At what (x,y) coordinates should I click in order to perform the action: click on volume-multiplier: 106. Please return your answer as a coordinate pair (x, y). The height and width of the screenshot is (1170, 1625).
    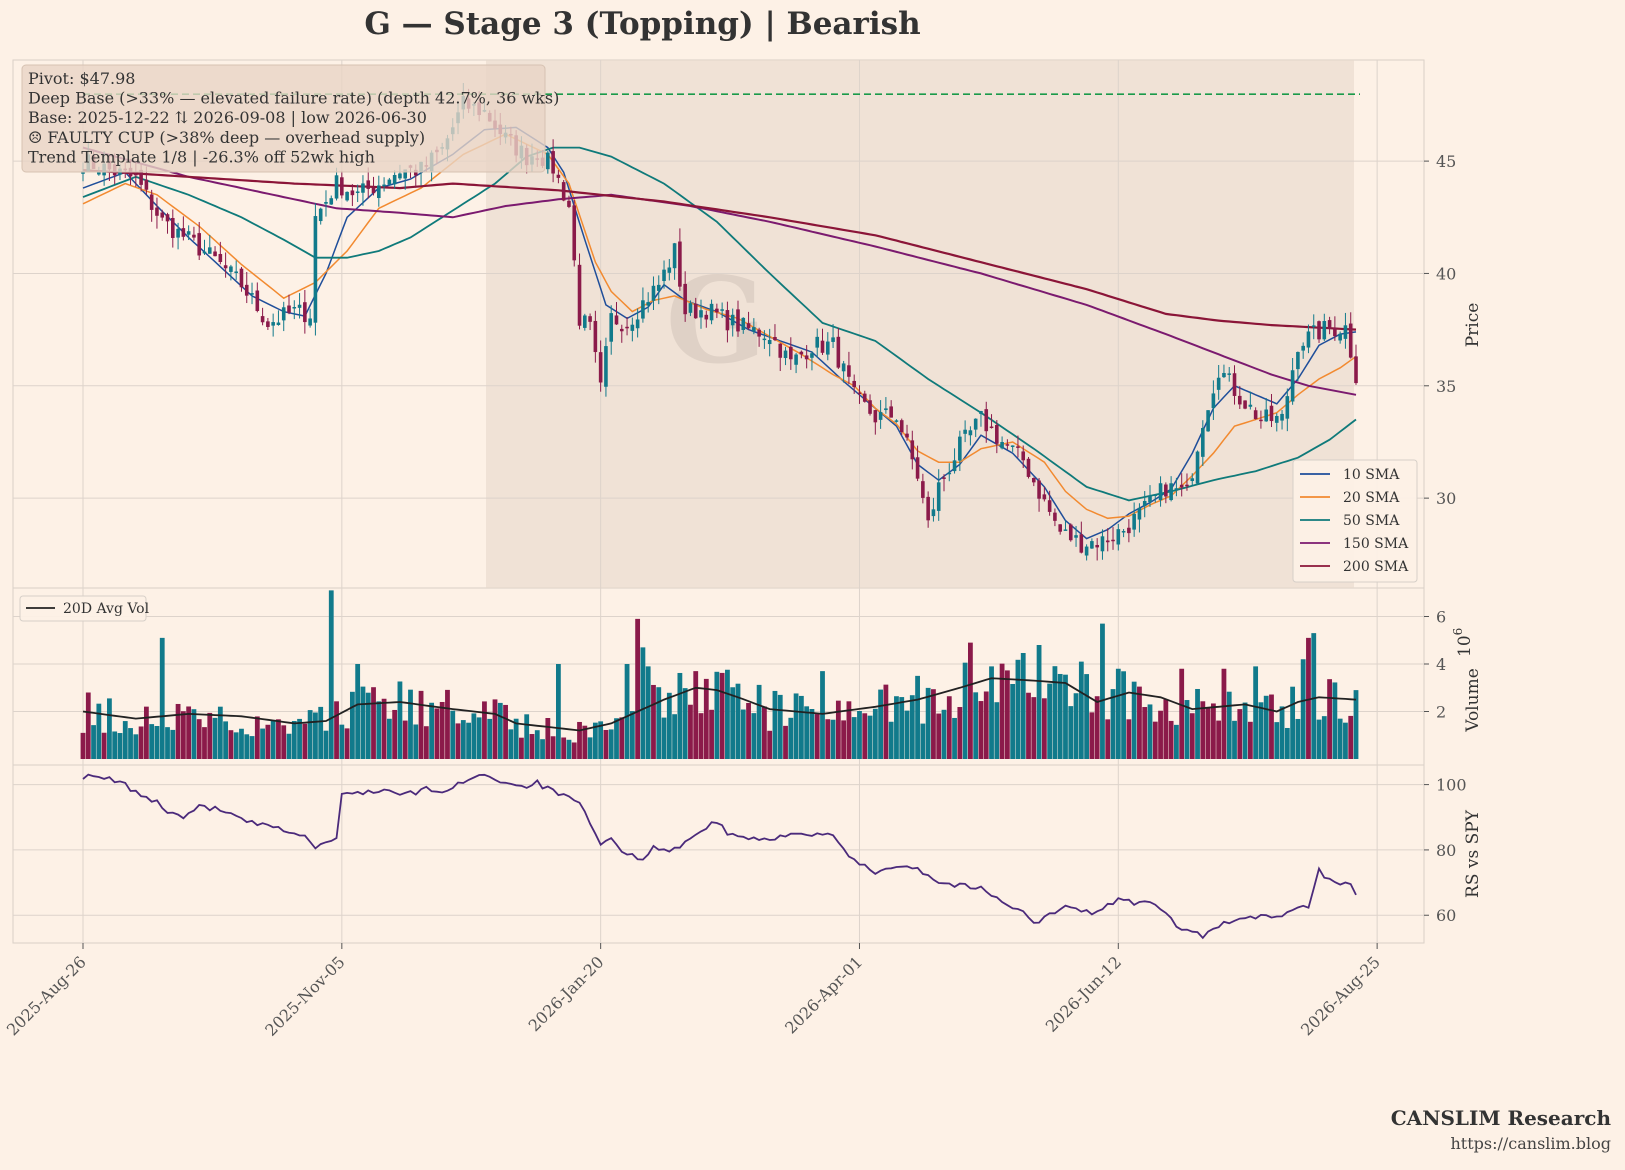
    Looking at the image, I should click on (1463, 642).